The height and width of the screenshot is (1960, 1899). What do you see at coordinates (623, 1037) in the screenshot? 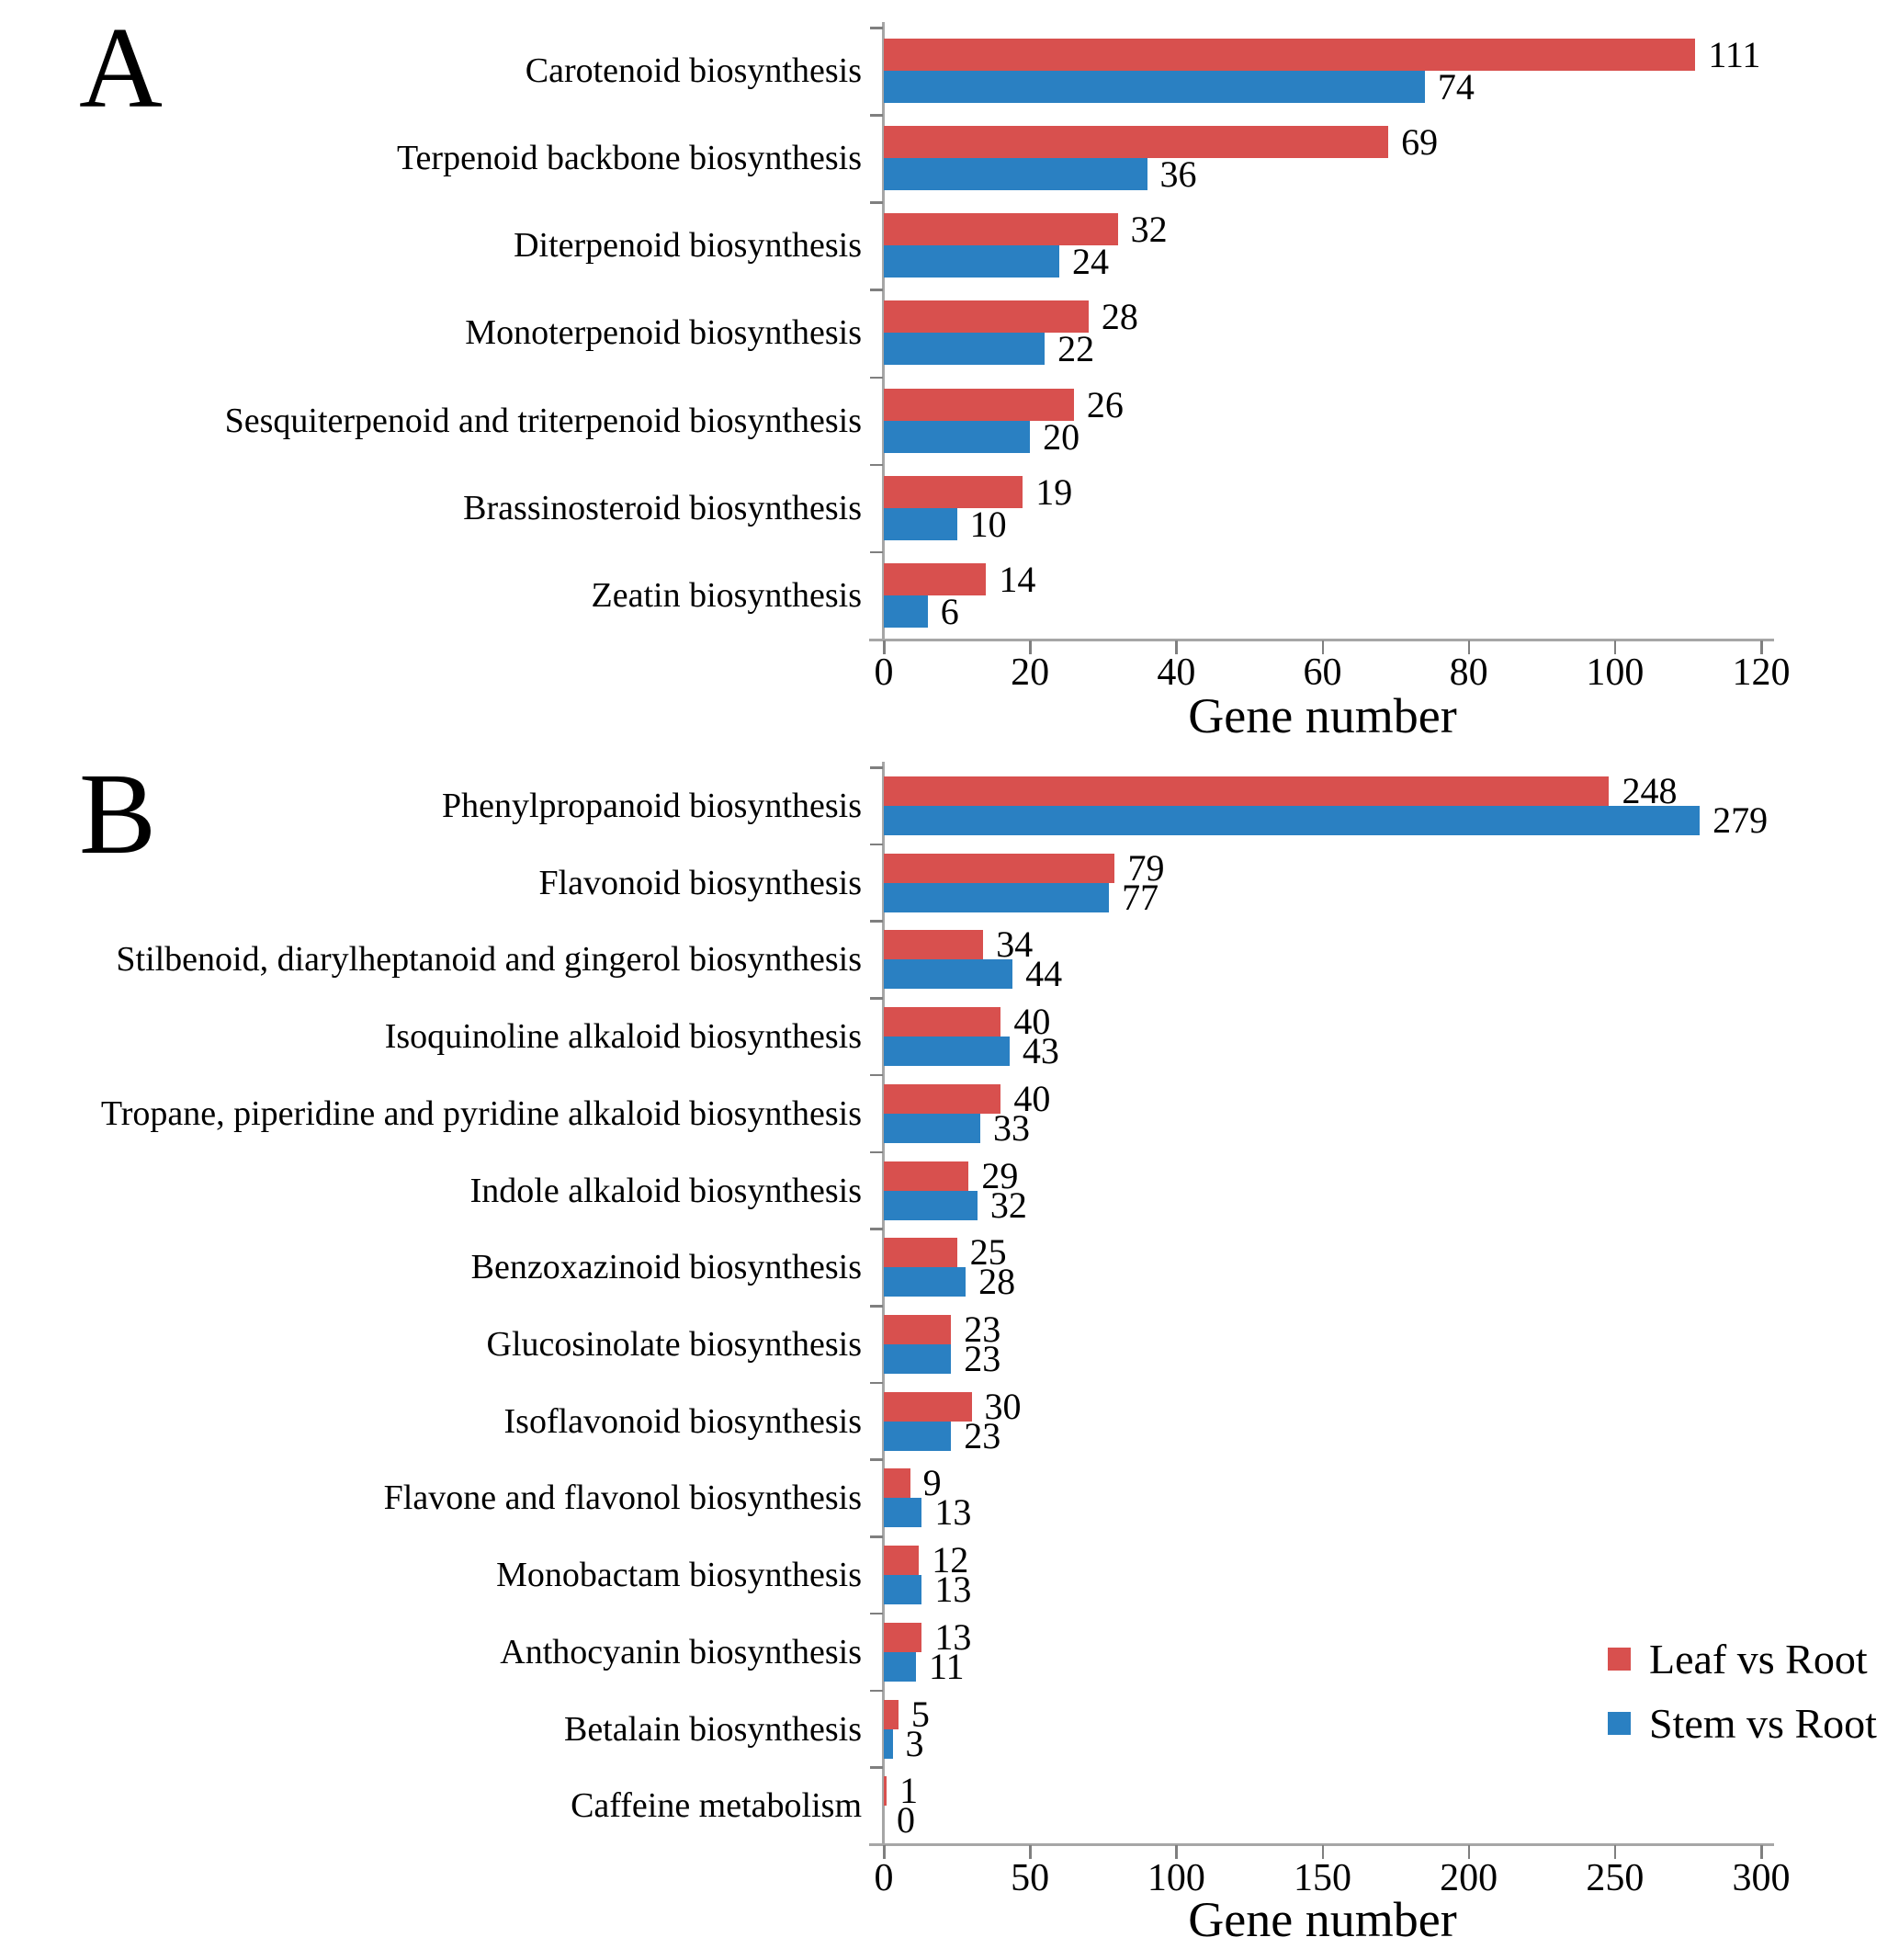
I see `category-label: Isoquinoline alkaloid biosynthesis` at bounding box center [623, 1037].